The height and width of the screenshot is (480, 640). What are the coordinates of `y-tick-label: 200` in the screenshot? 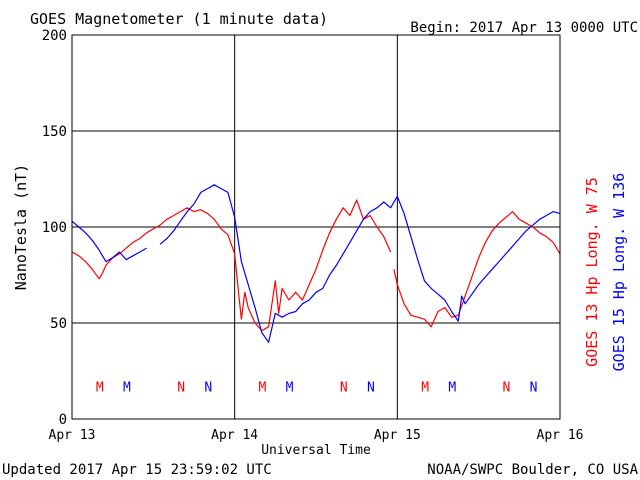 It's located at (54, 36).